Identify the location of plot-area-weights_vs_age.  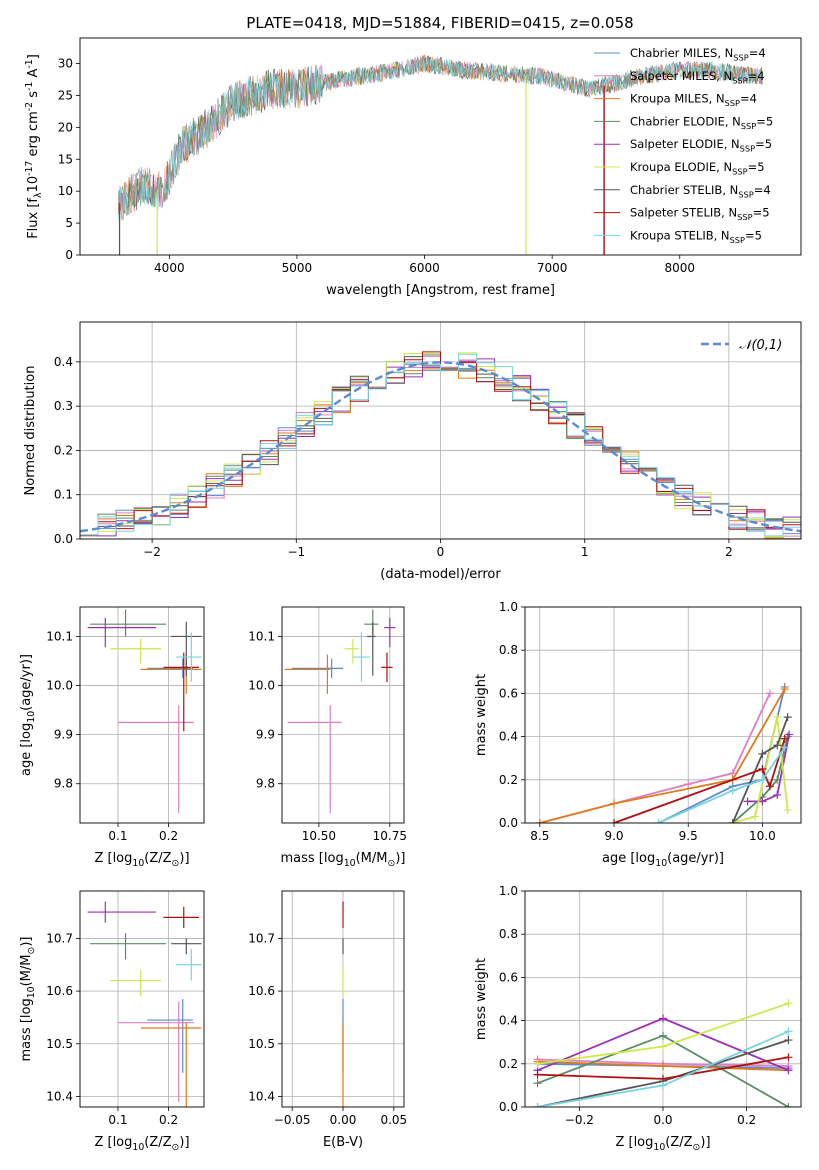
(664, 752).